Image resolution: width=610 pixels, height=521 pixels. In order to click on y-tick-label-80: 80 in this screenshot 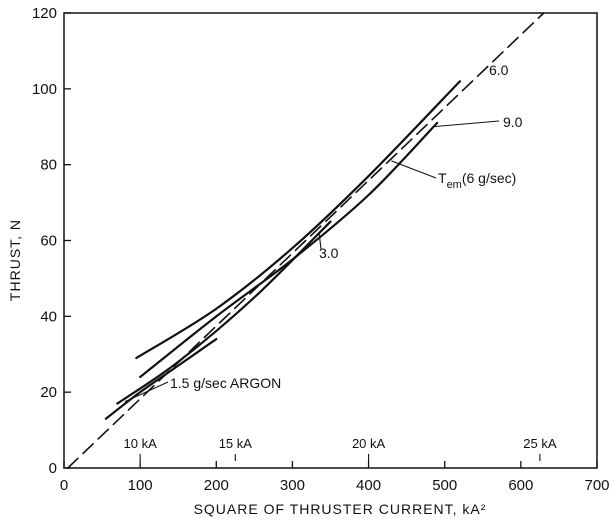, I will do `click(48, 165)`.